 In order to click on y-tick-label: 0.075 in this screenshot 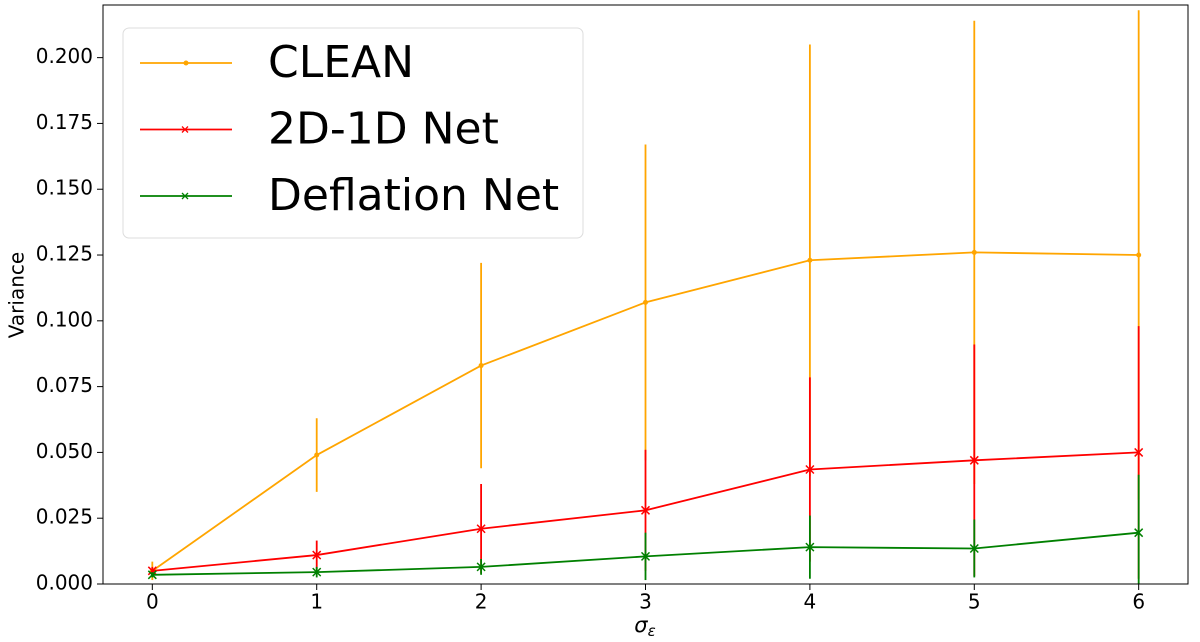, I will do `click(64, 385)`.